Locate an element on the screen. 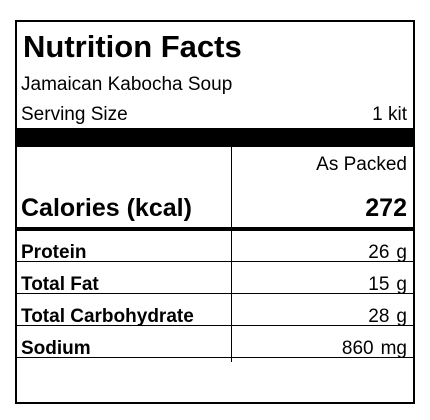 The image size is (430, 420). amount-value: 15 is located at coordinates (379, 284).